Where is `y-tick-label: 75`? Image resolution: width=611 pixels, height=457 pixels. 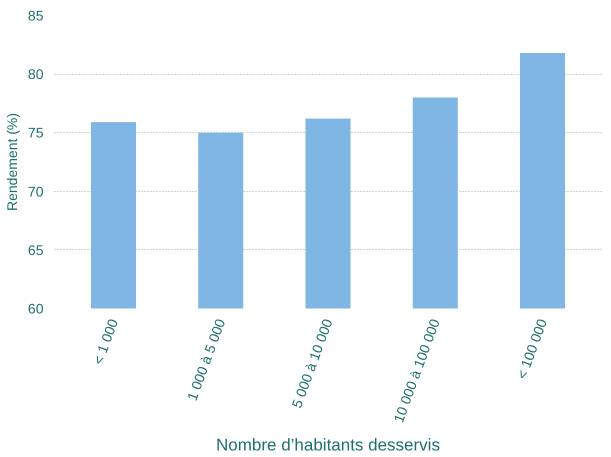
y-tick-label: 75 is located at coordinates (36, 132).